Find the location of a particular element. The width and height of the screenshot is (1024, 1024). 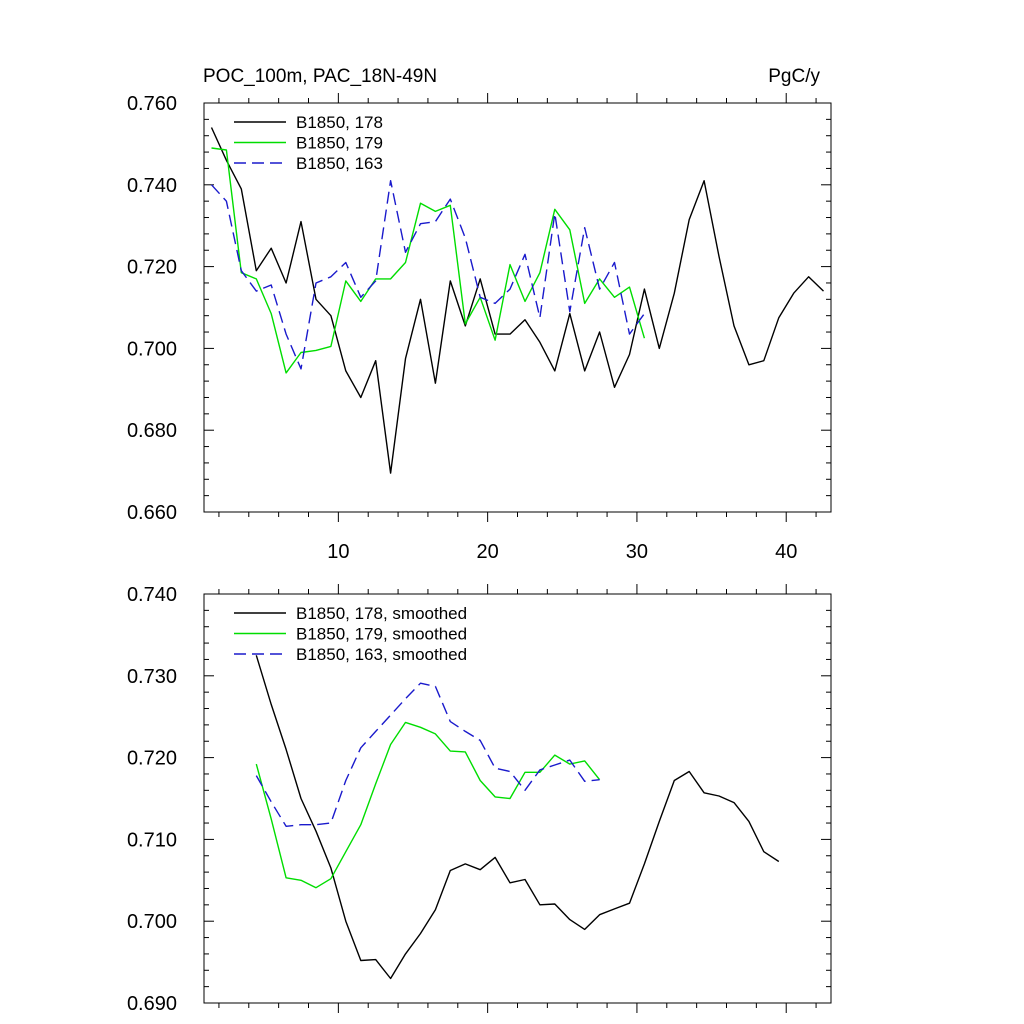

y-tick-label: 0.690 is located at coordinates (152, 1004).